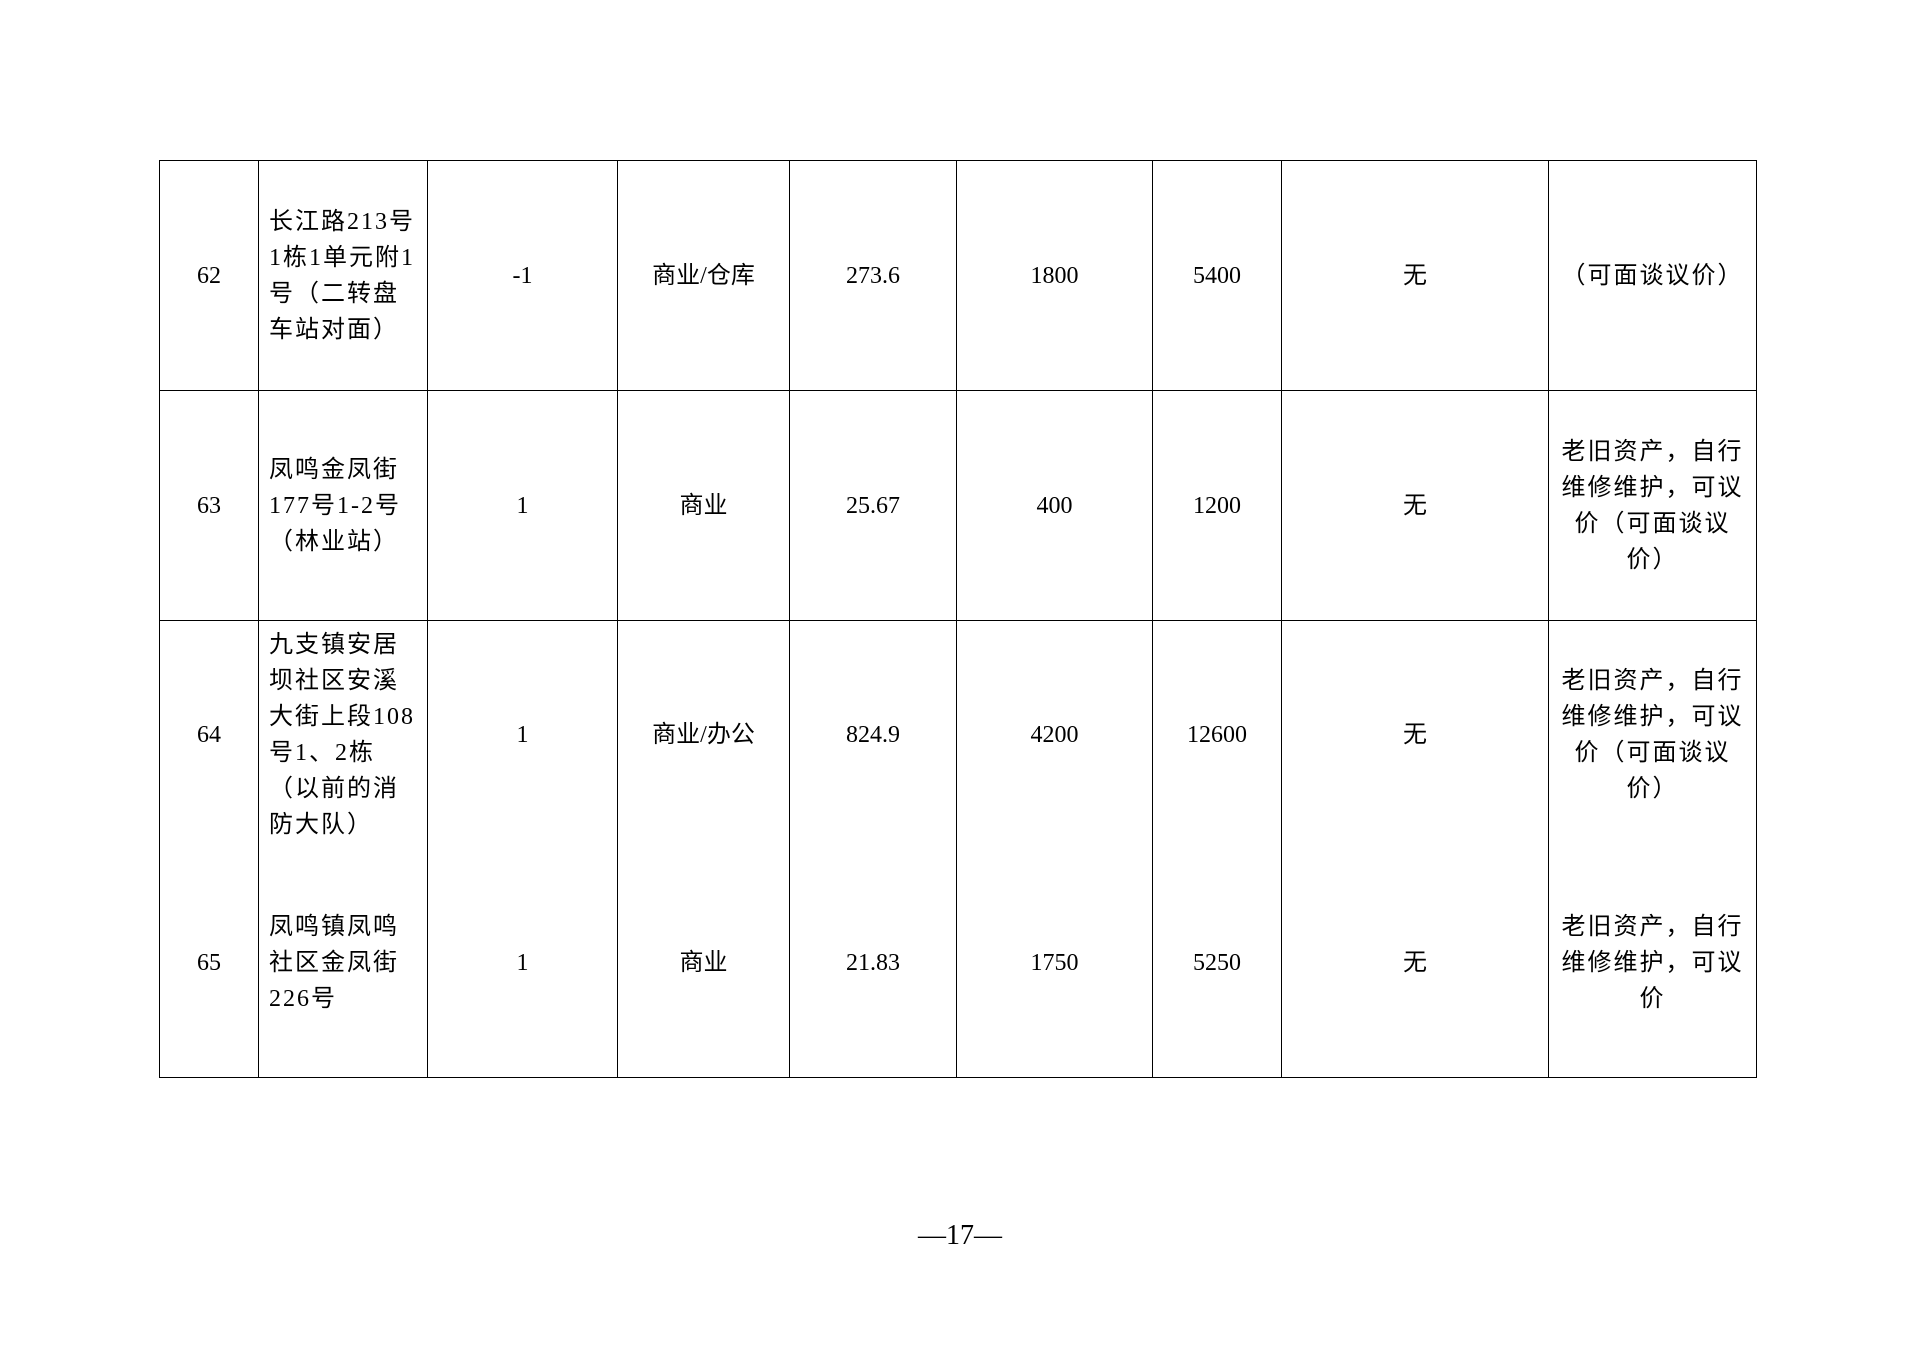  I want to click on cell-note: （可面谈议价）, so click(1652, 275).